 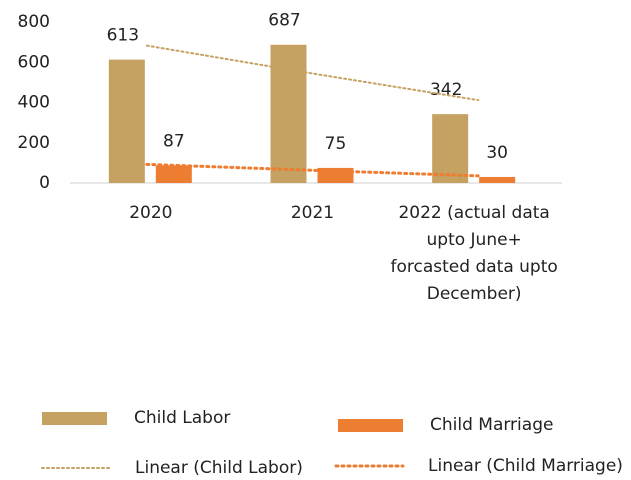 I want to click on y-tick-label: 600, so click(x=34, y=62).